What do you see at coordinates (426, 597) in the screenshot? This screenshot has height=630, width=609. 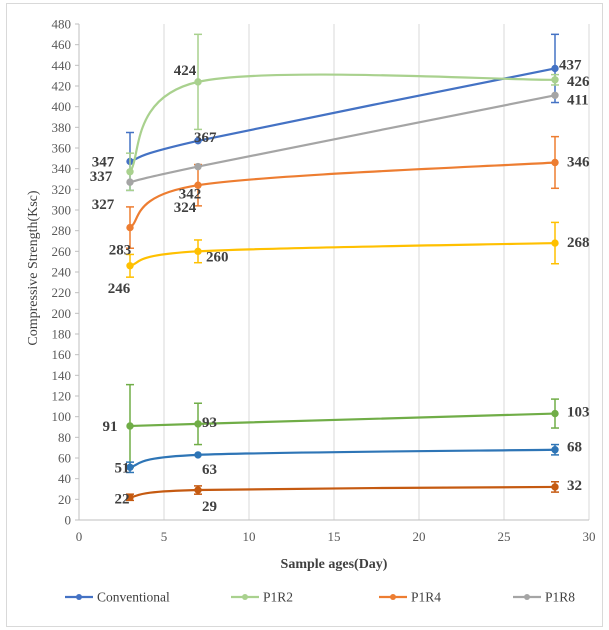 I see `legend-label: P1R4` at bounding box center [426, 597].